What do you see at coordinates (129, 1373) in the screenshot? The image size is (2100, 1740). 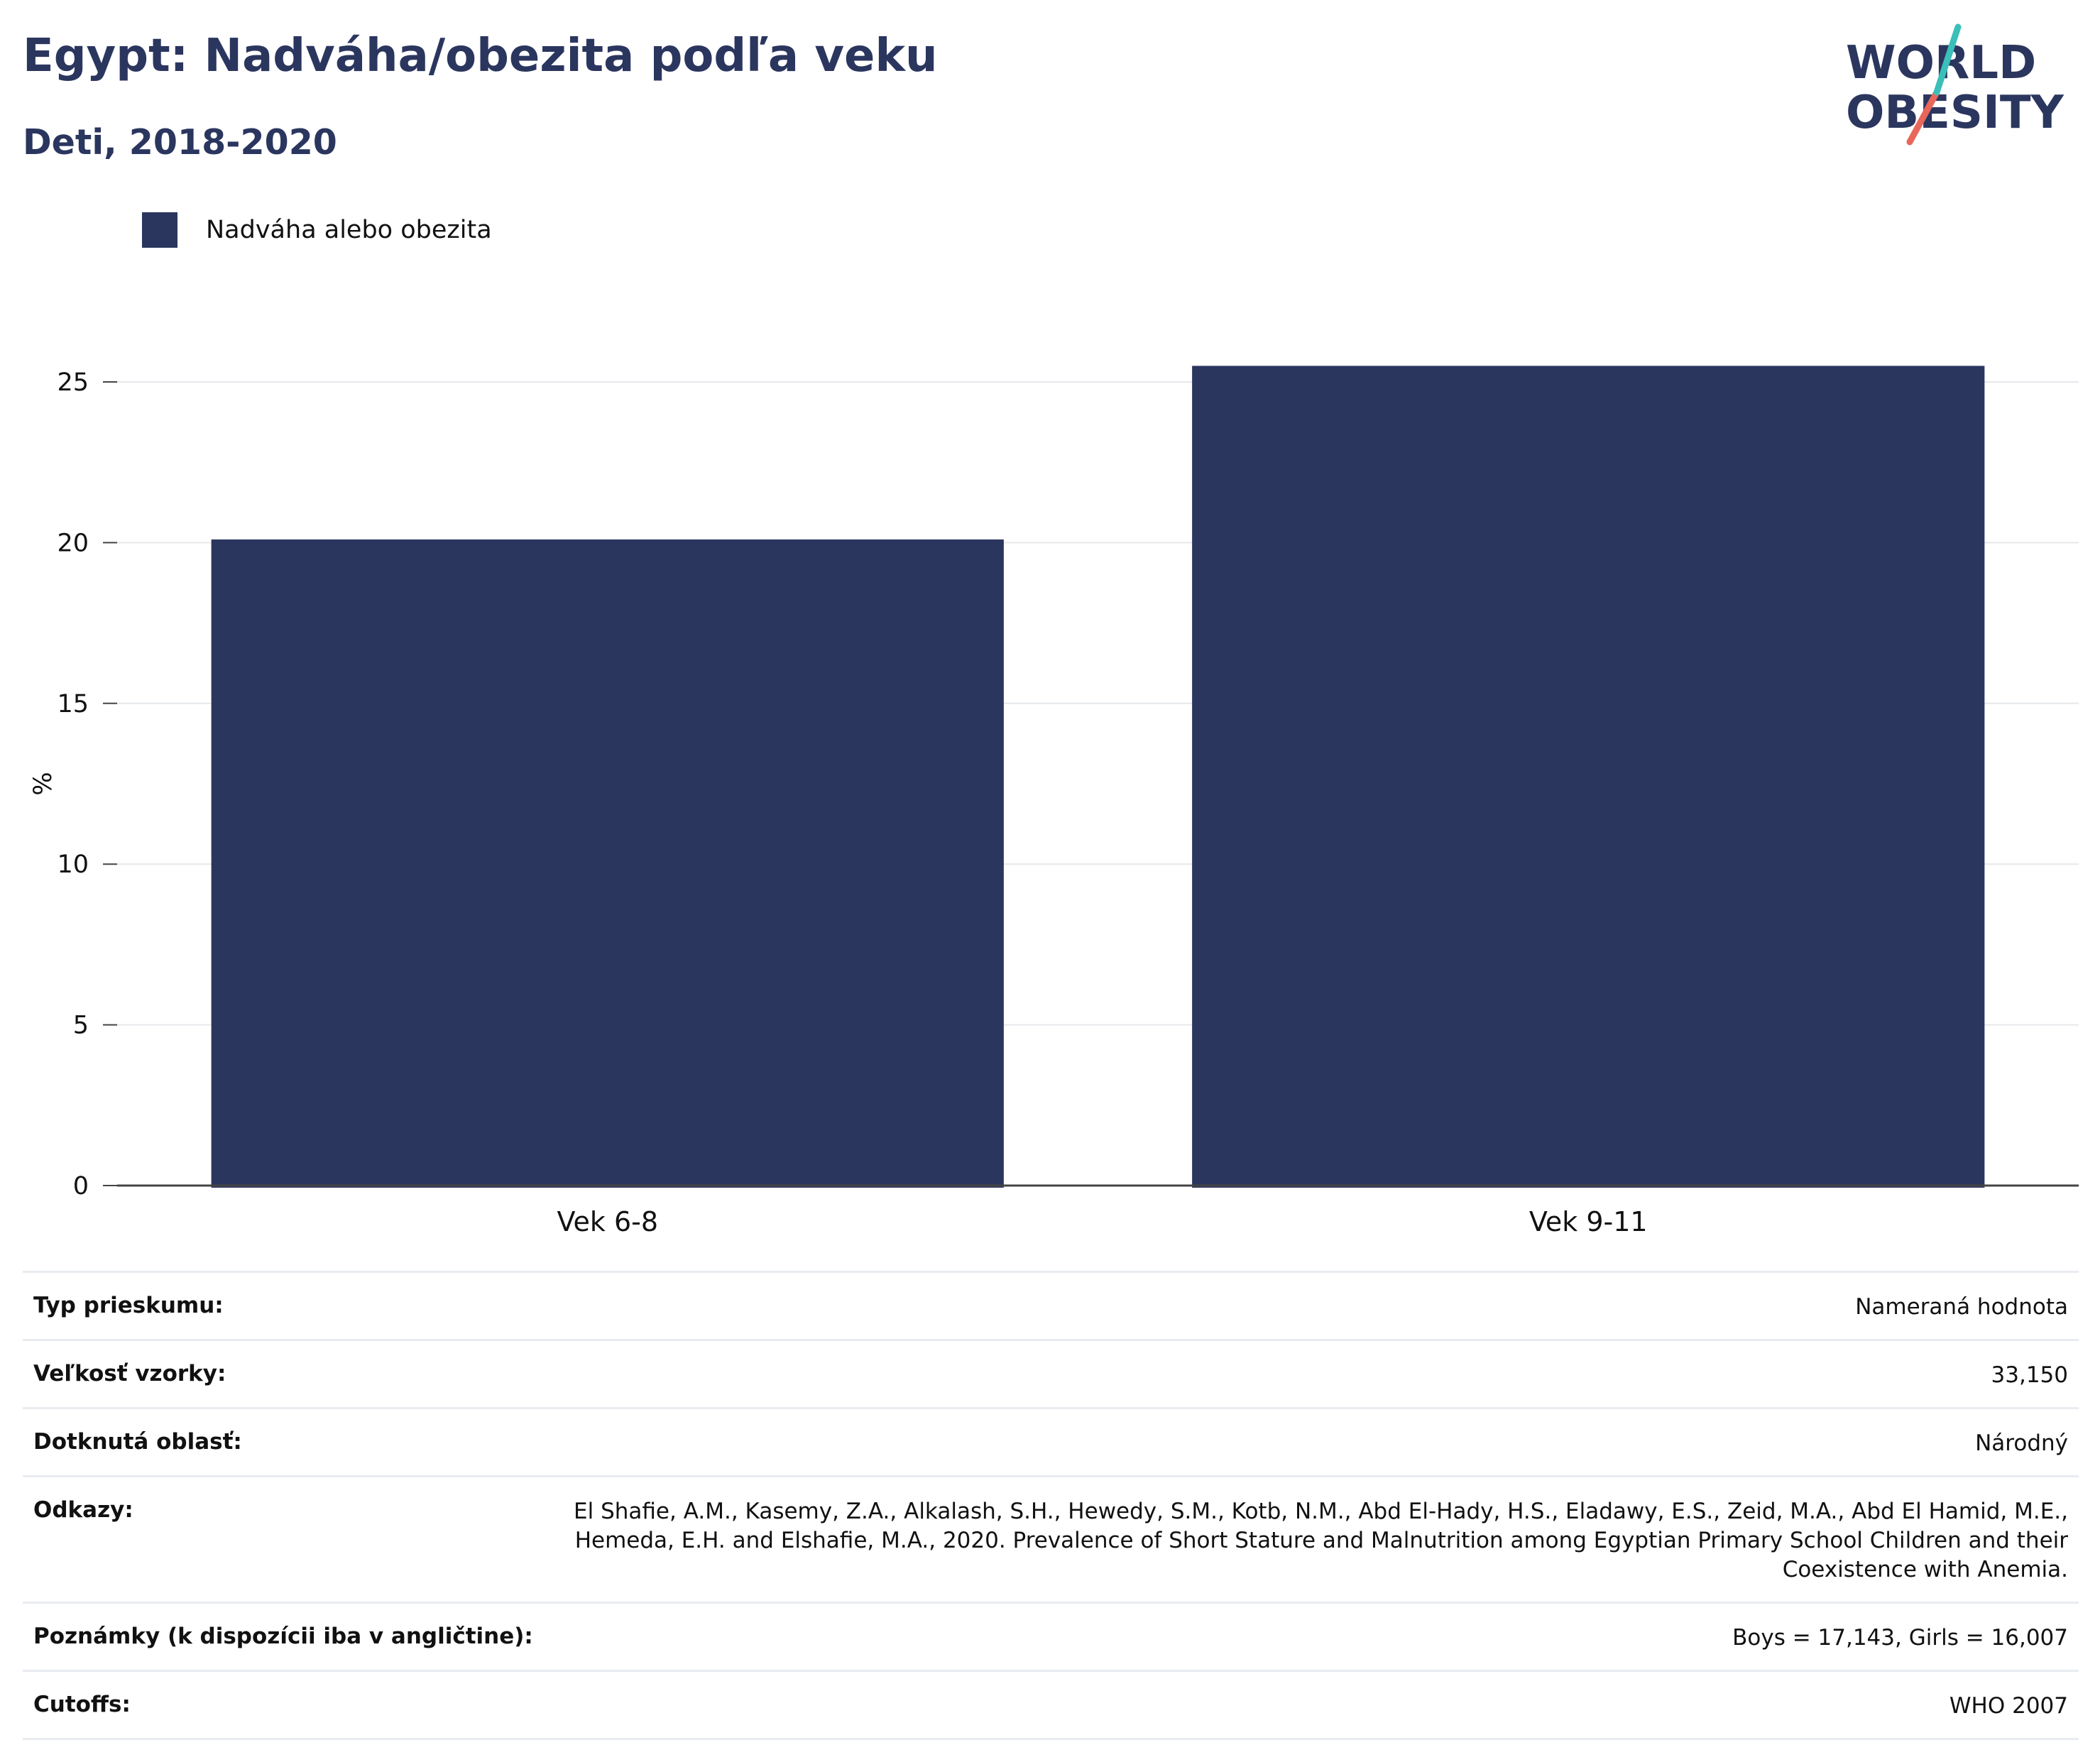 I see `info-key: Veľkosť vzorky:` at bounding box center [129, 1373].